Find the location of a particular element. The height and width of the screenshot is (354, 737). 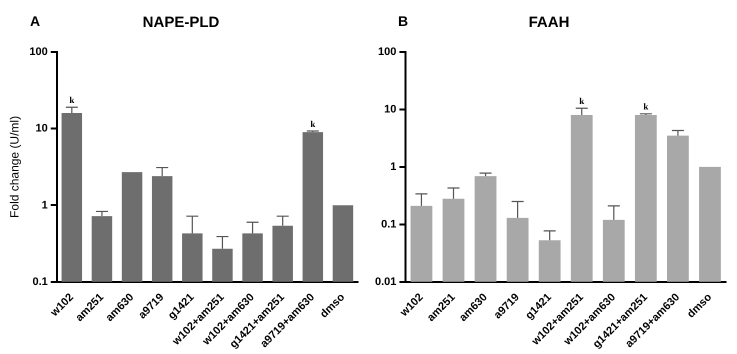

chart-title: FAAH is located at coordinates (549, 23).